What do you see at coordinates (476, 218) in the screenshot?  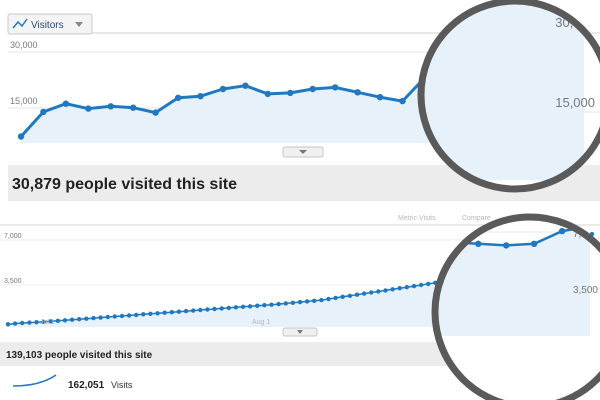 I see `compare-link: Compare` at bounding box center [476, 218].